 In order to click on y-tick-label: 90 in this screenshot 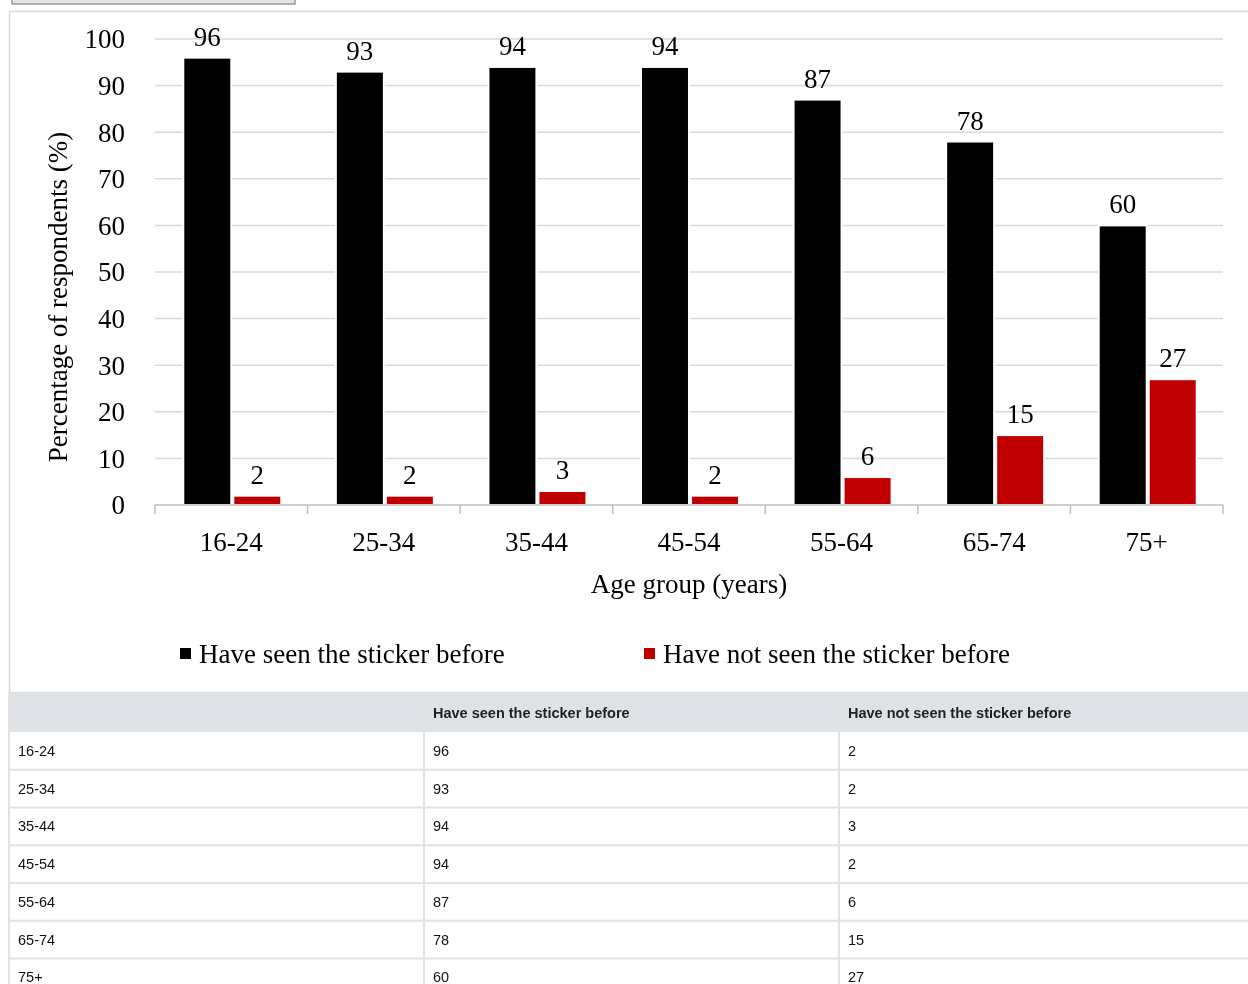, I will do `click(111, 86)`.